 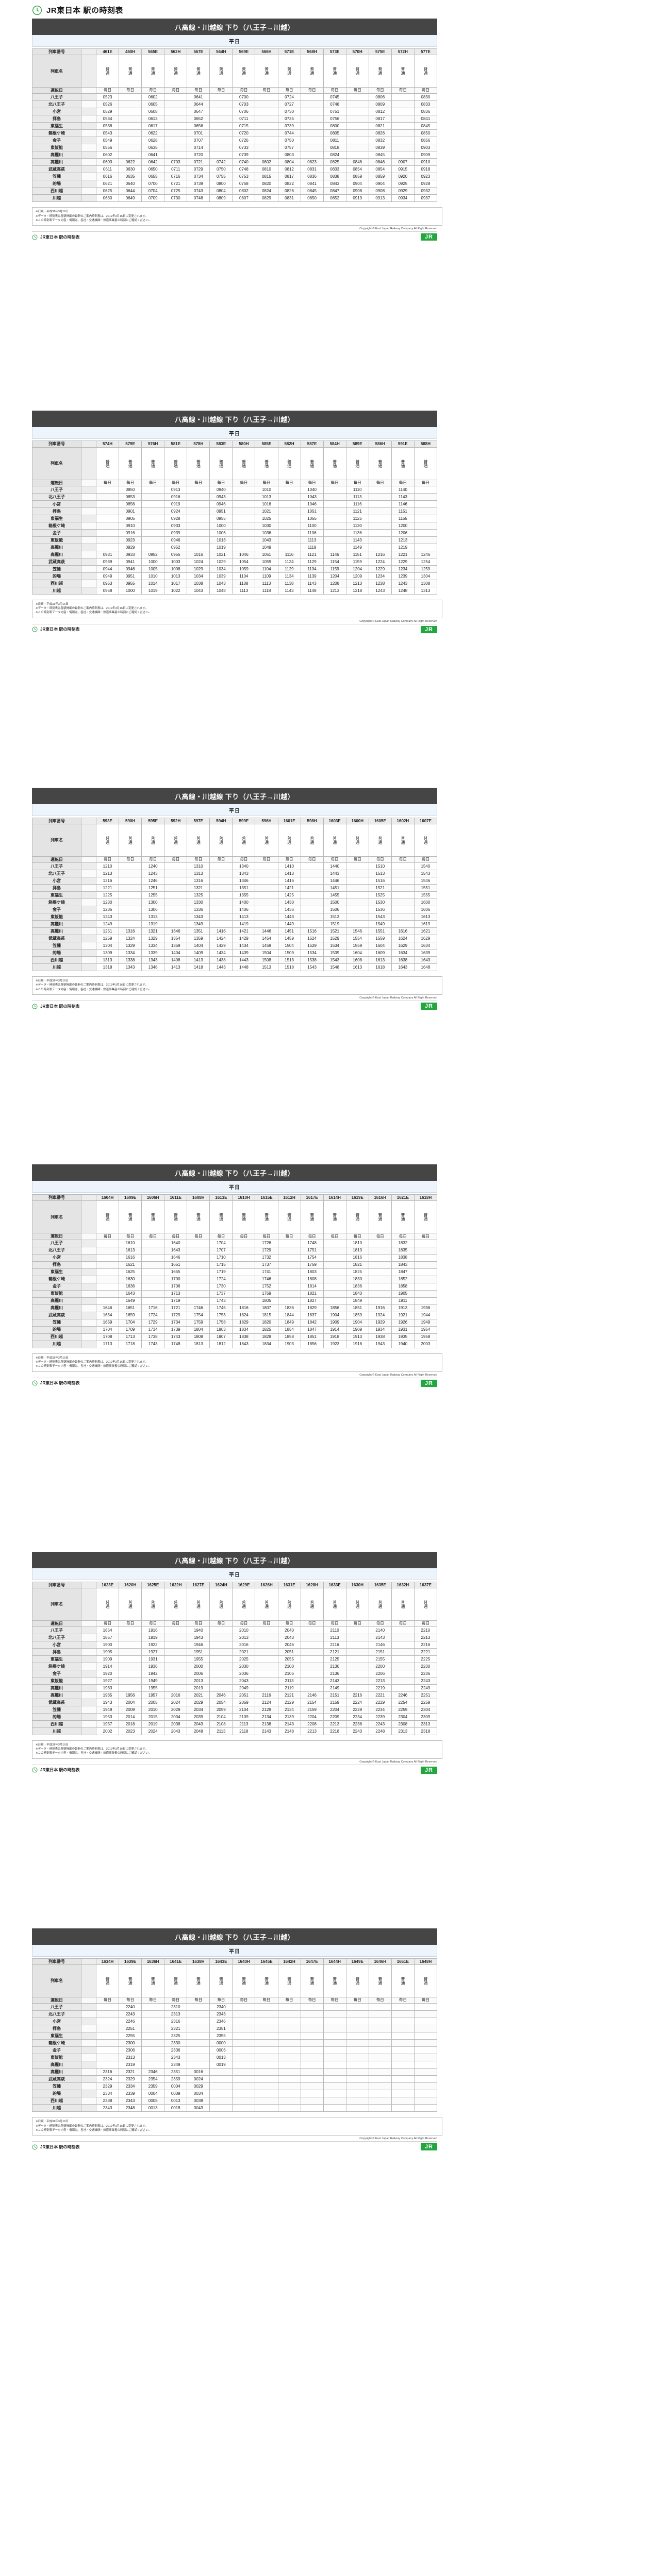 I want to click on train-number-cell: 1638H, so click(x=198, y=1961).